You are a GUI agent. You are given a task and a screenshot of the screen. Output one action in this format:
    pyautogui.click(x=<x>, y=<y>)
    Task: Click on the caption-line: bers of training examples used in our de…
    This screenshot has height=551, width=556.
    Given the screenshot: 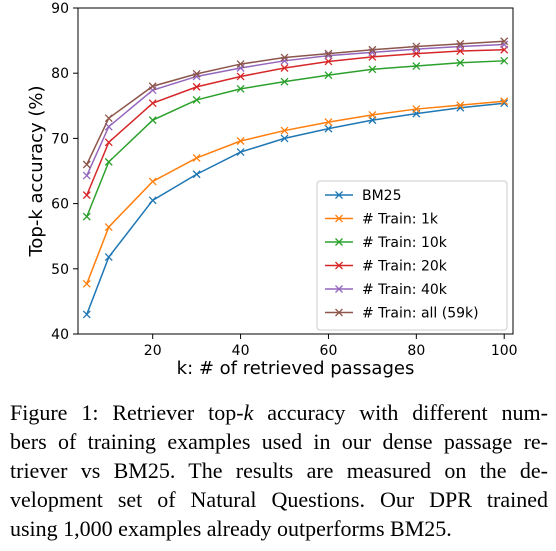 What is the action you would take?
    pyautogui.click(x=279, y=441)
    